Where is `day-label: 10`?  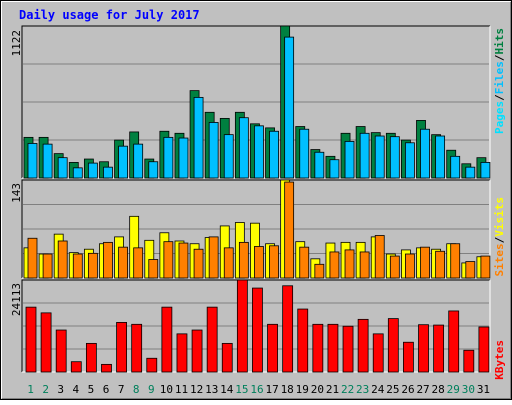 day-label: 10 is located at coordinates (166, 389).